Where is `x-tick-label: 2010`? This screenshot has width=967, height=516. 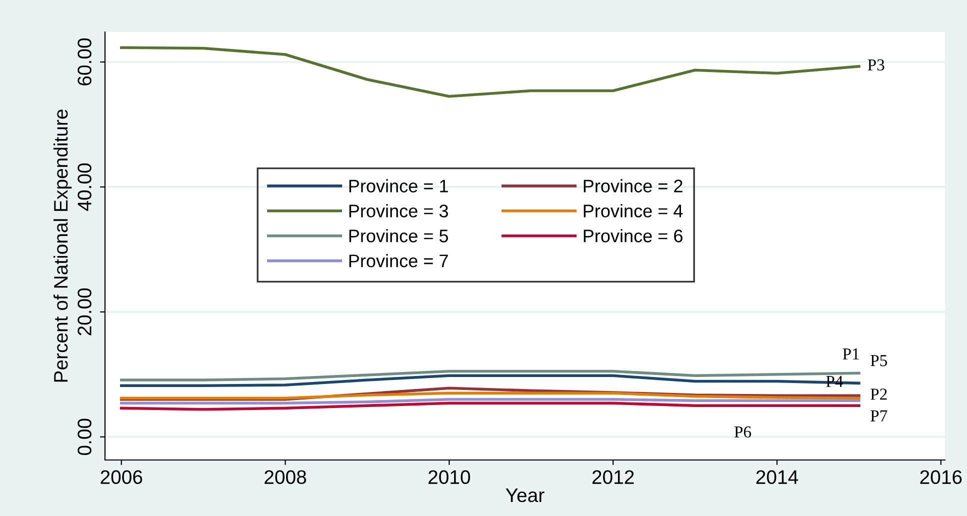
x-tick-label: 2010 is located at coordinates (449, 477).